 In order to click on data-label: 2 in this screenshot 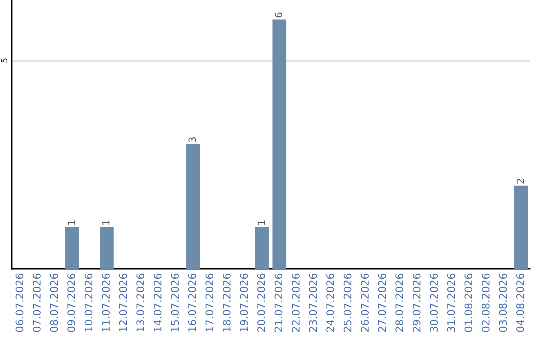, I will do `click(520, 181)`.